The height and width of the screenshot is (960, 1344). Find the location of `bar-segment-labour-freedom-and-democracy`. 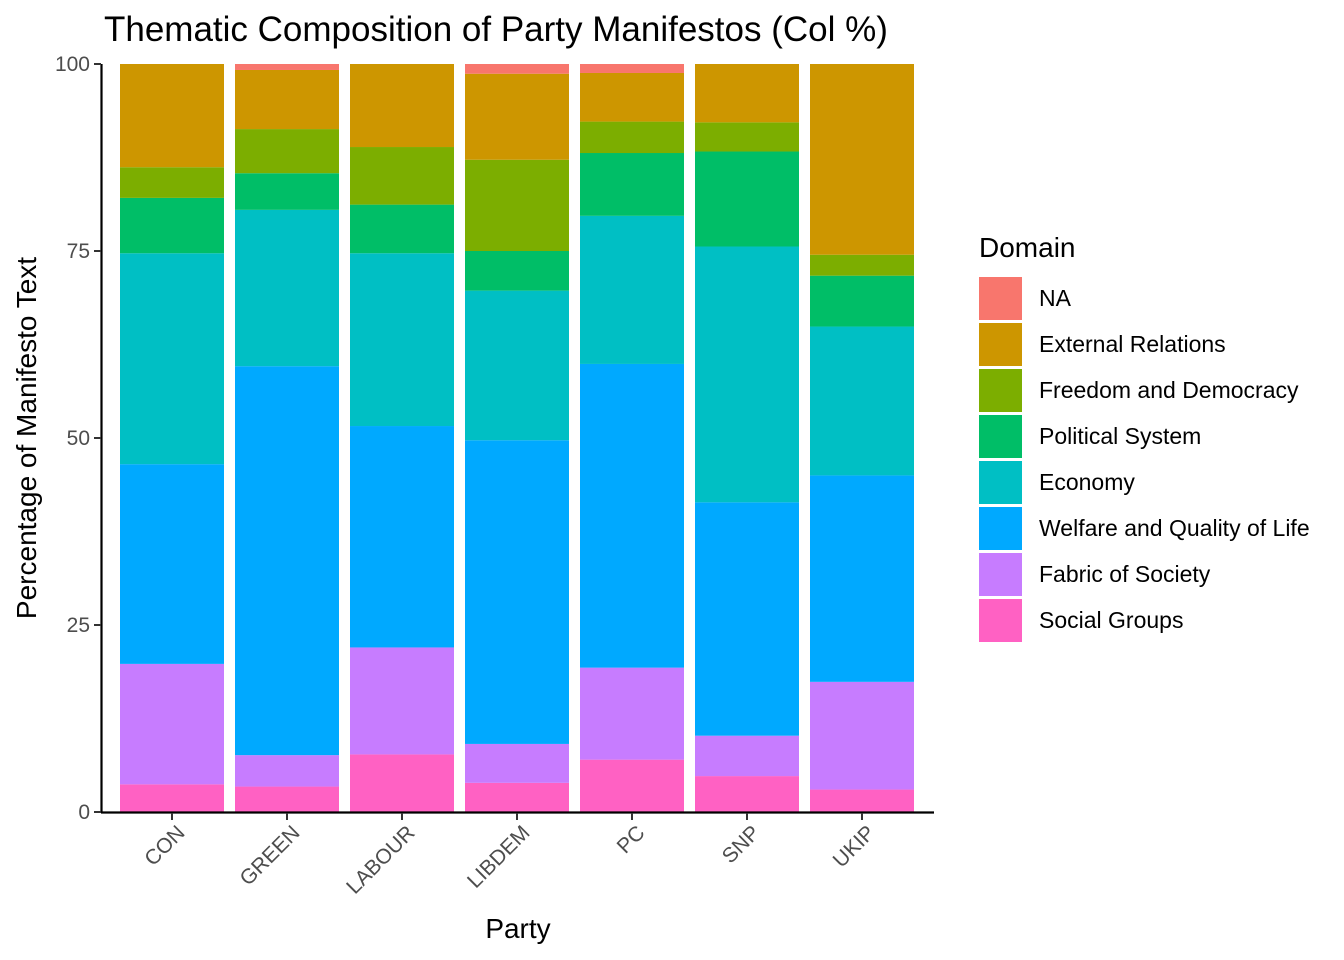

bar-segment-labour-freedom-and-democracy is located at coordinates (402, 176).